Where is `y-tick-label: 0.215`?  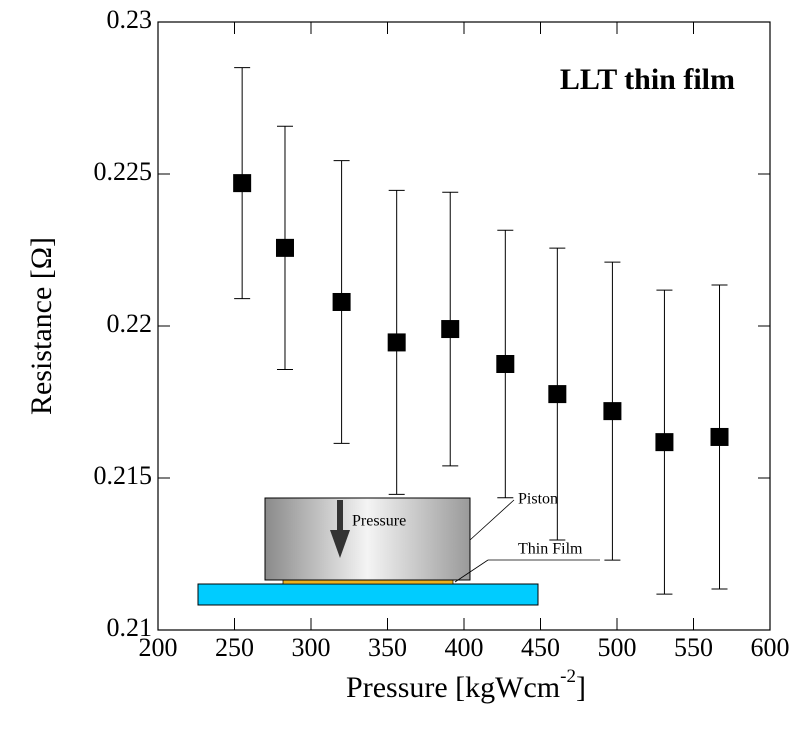 y-tick-label: 0.215 is located at coordinates (123, 475).